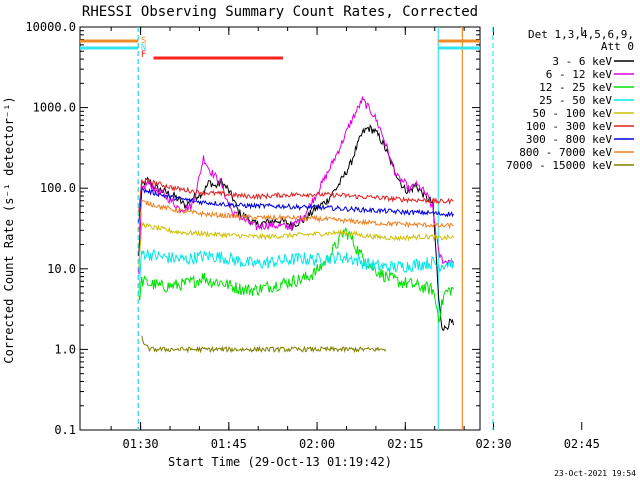 The width and height of the screenshot is (640, 484). What do you see at coordinates (579, 74) in the screenshot?
I see `legend-label: 6 - 12 keV` at bounding box center [579, 74].